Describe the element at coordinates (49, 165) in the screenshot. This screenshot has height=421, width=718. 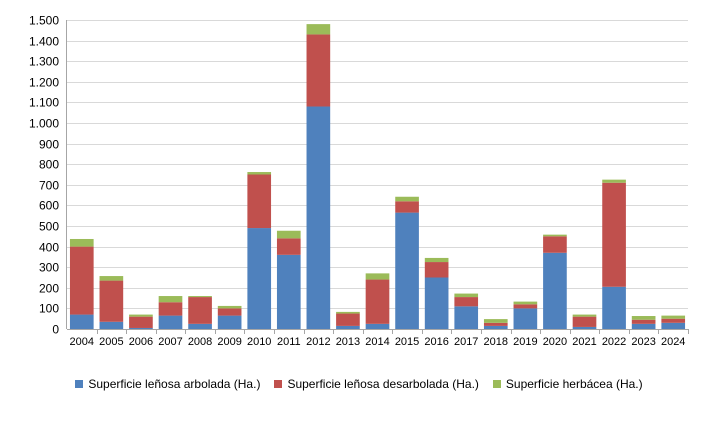
I see `y-tick-label: 800` at that location.